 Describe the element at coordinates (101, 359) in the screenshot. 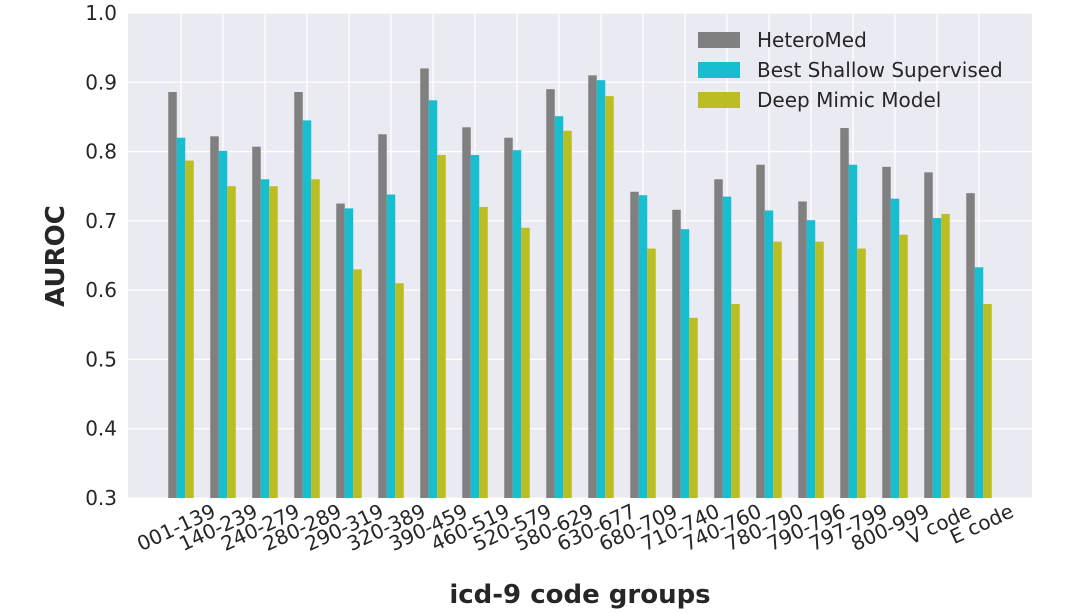

I see `y-tick-label: 0.5` at that location.